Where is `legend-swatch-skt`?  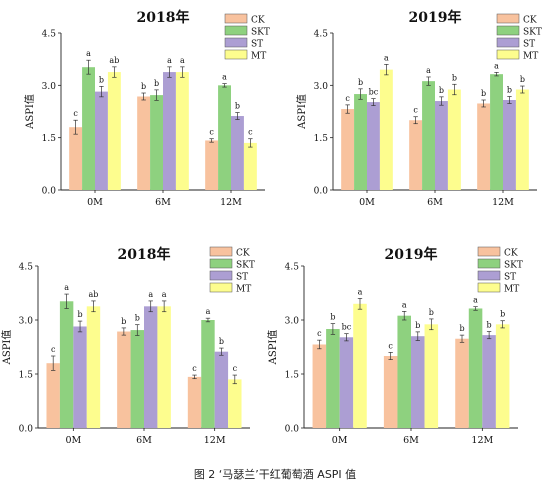 legend-swatch-skt is located at coordinates (489, 263).